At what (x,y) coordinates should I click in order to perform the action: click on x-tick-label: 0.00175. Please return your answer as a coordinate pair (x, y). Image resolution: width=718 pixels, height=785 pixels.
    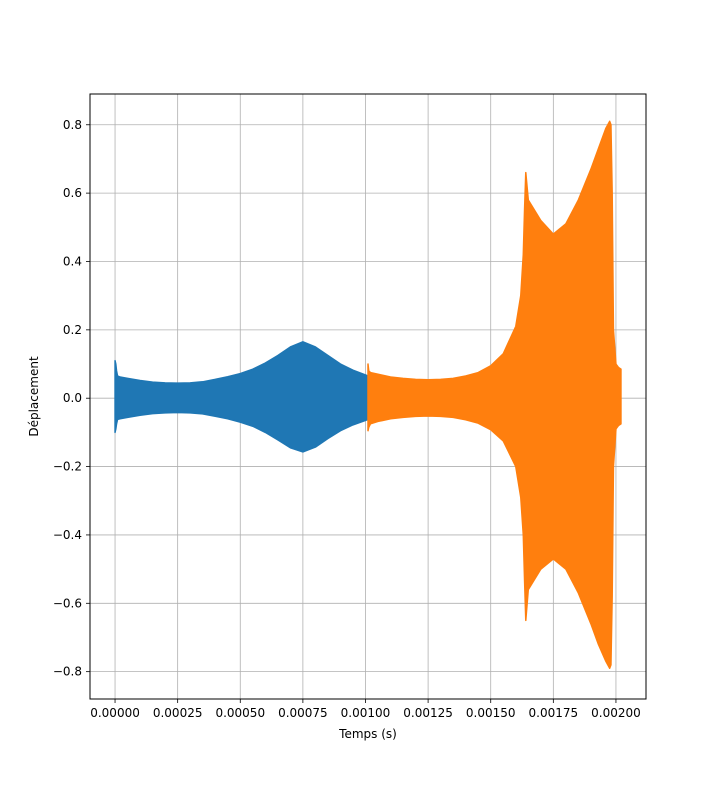
    Looking at the image, I should click on (554, 713).